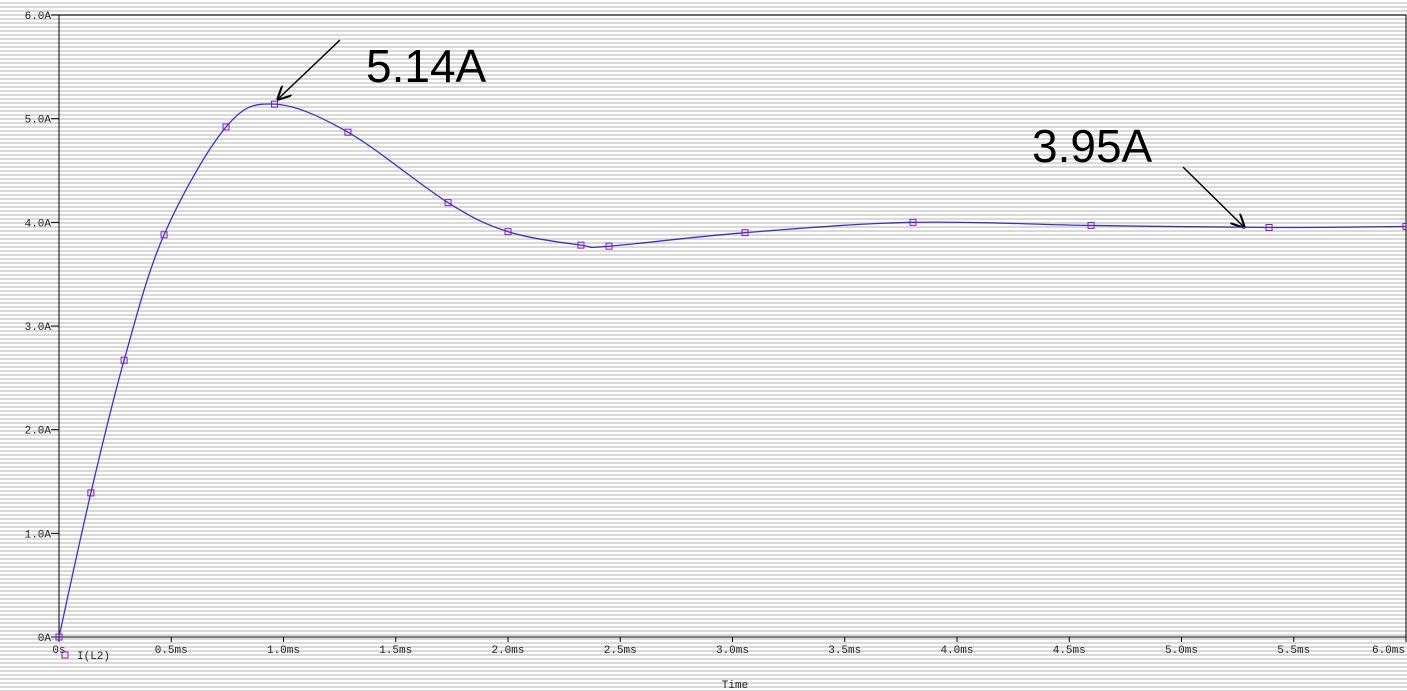 The width and height of the screenshot is (1407, 691). What do you see at coordinates (426, 66) in the screenshot?
I see `annotation: 5.14A` at bounding box center [426, 66].